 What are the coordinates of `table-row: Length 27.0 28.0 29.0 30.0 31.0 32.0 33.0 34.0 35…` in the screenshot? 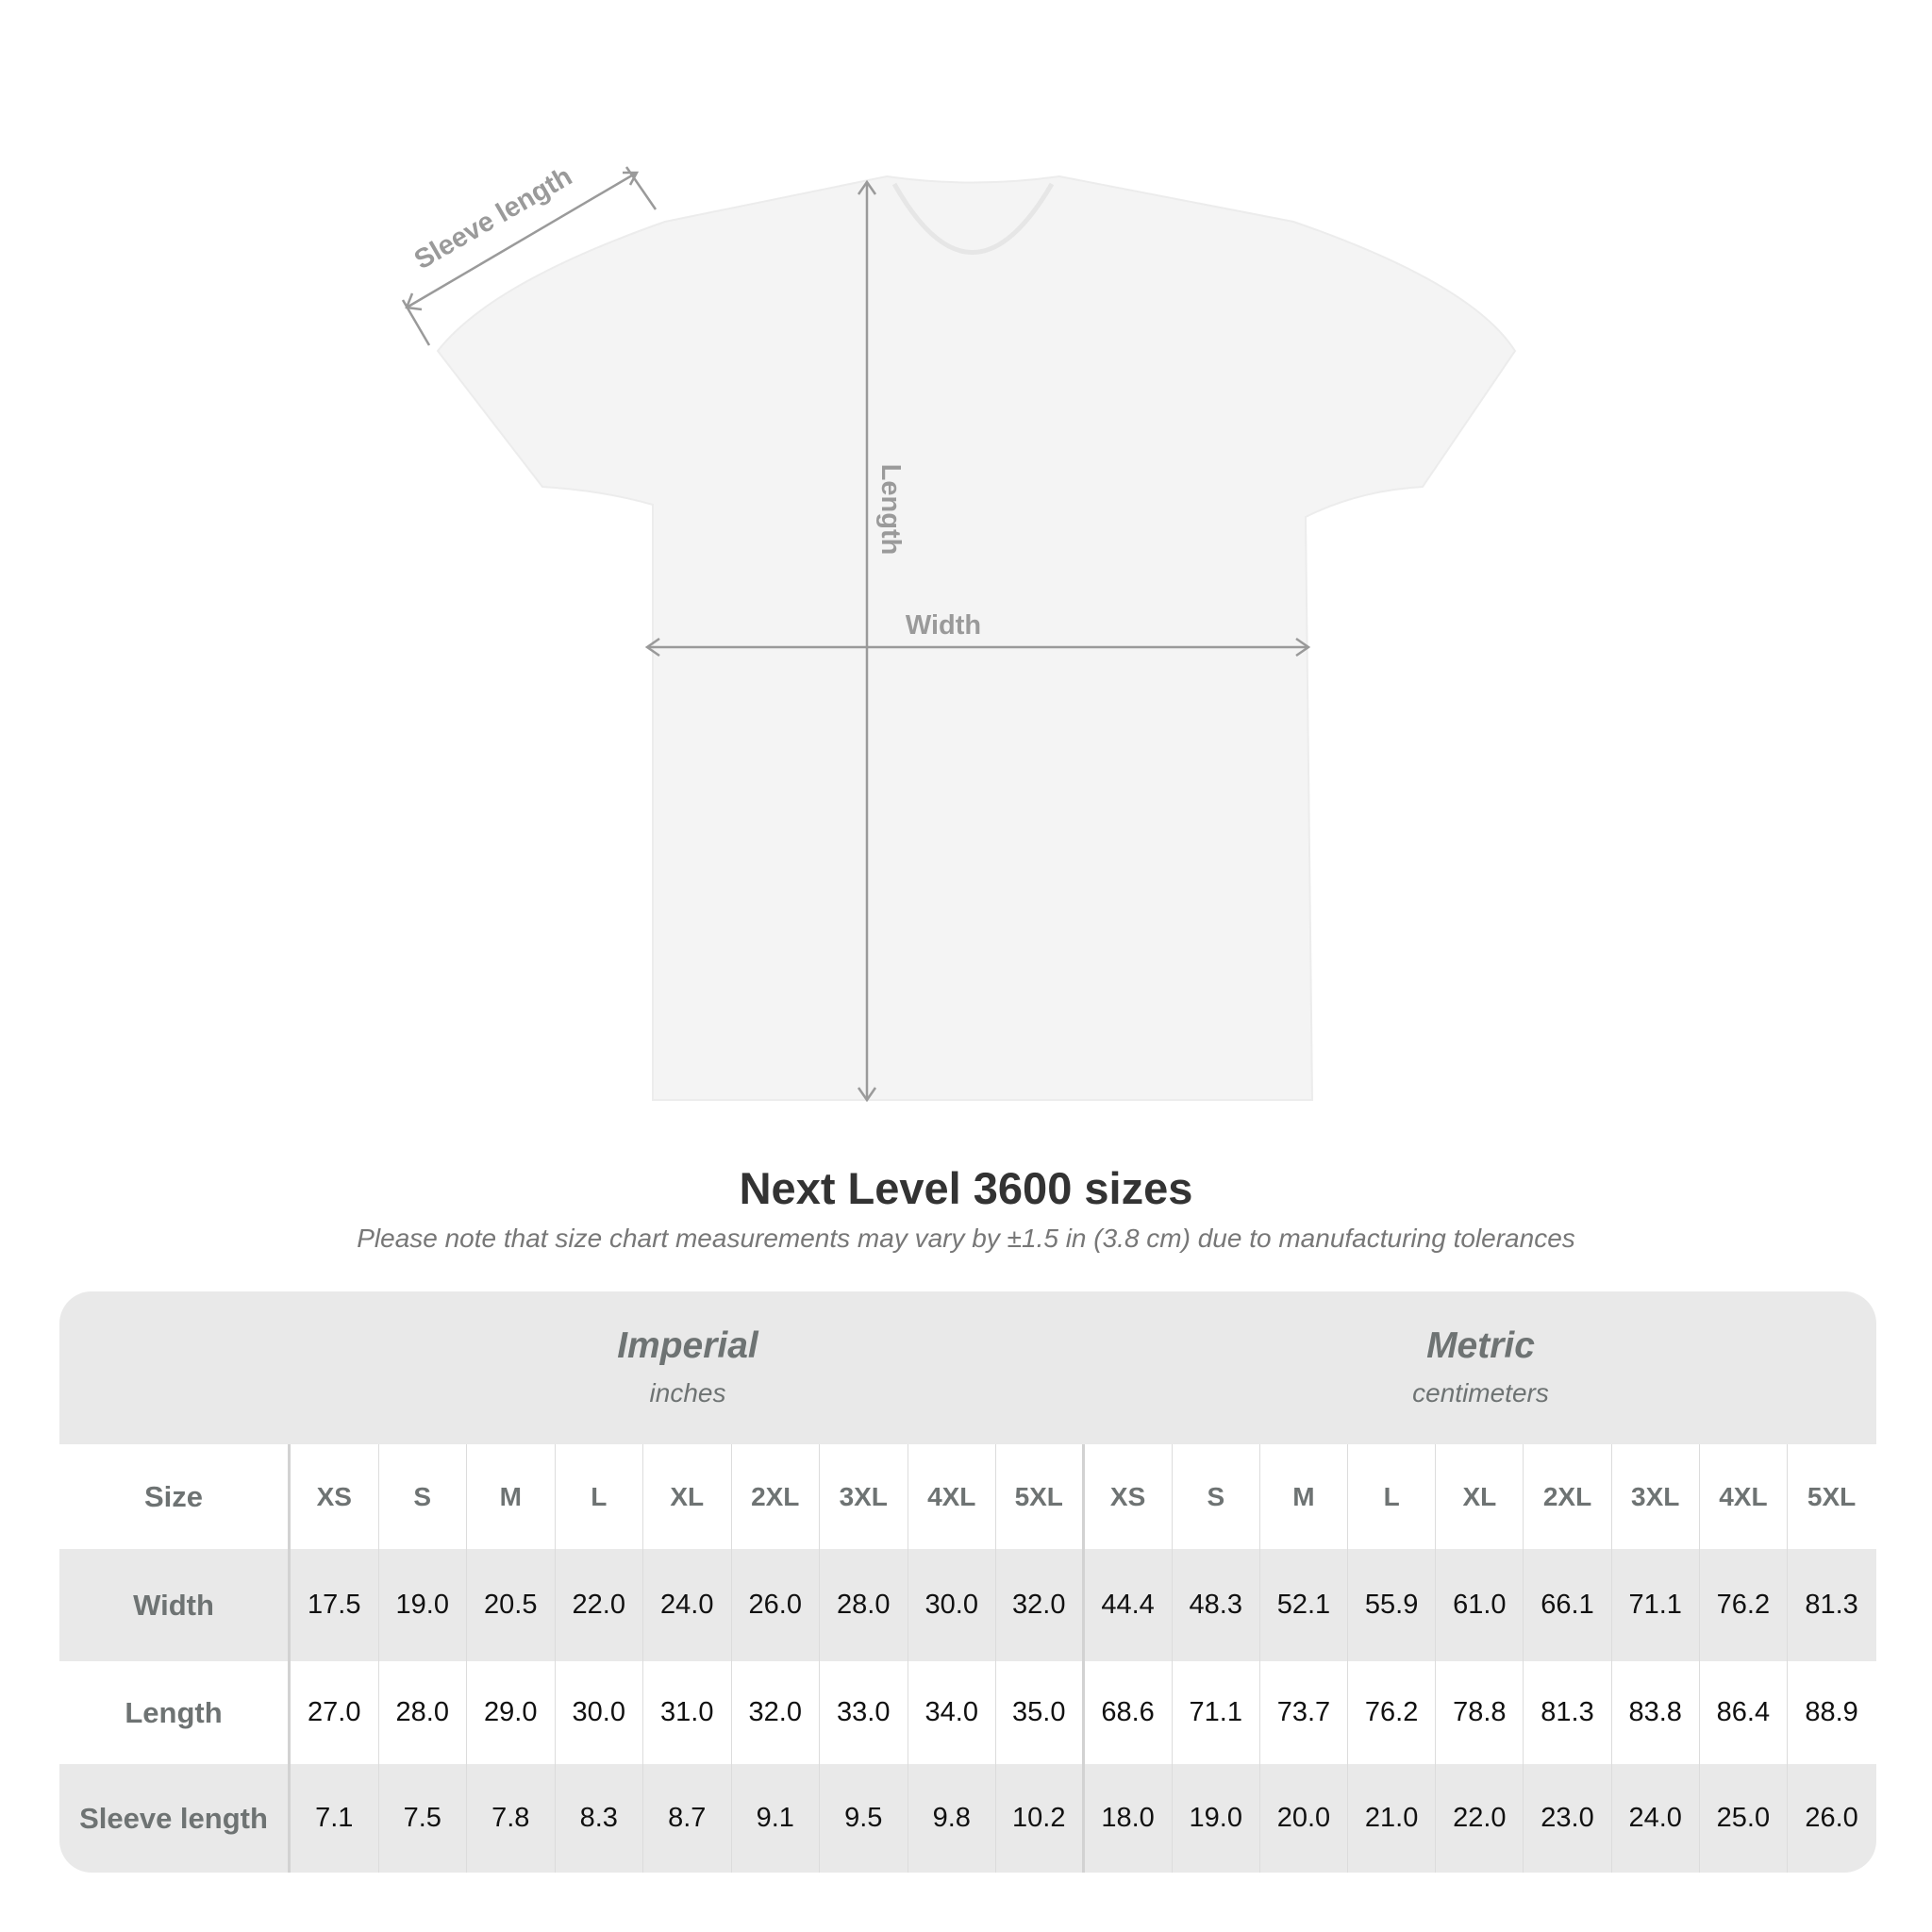 It's located at (967, 1713).